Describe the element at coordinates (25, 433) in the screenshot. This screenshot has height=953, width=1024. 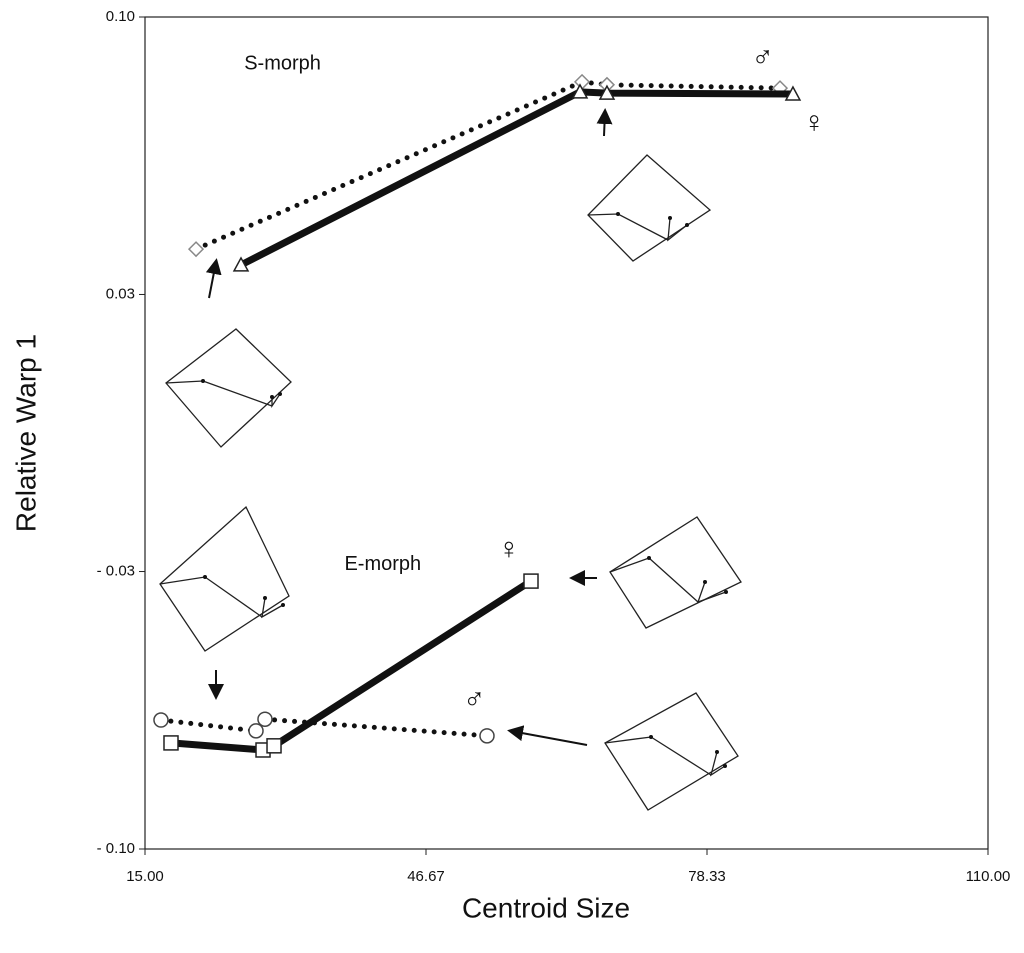
I see `y-axis-title: Relative Warp 1` at that location.